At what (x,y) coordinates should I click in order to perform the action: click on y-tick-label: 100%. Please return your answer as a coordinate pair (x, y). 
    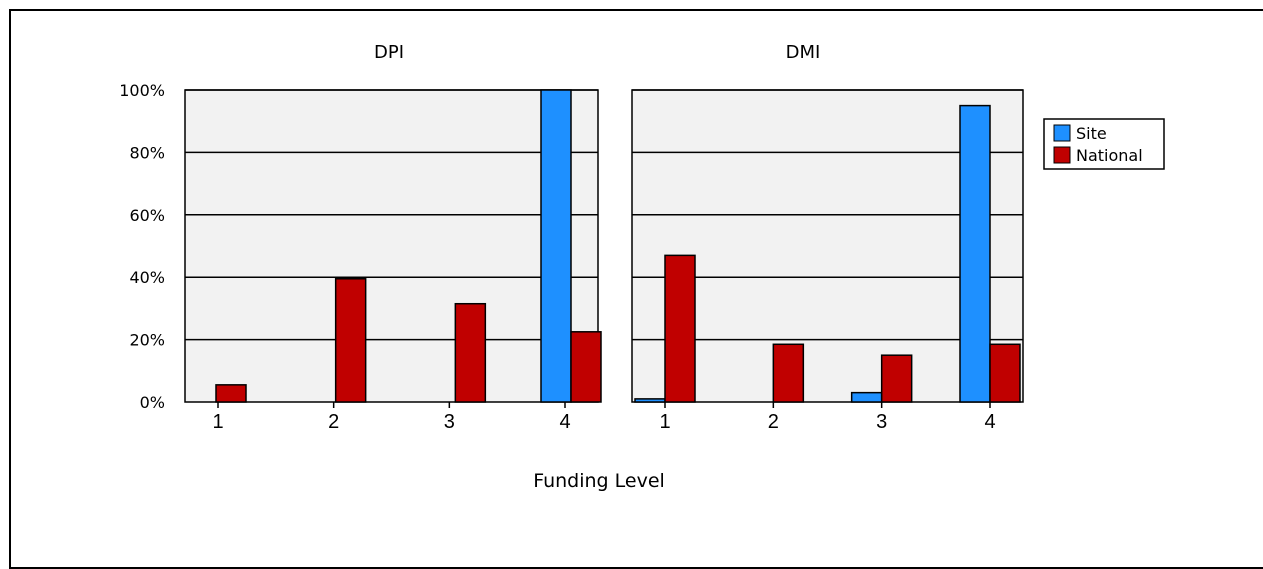
    Looking at the image, I should click on (142, 90).